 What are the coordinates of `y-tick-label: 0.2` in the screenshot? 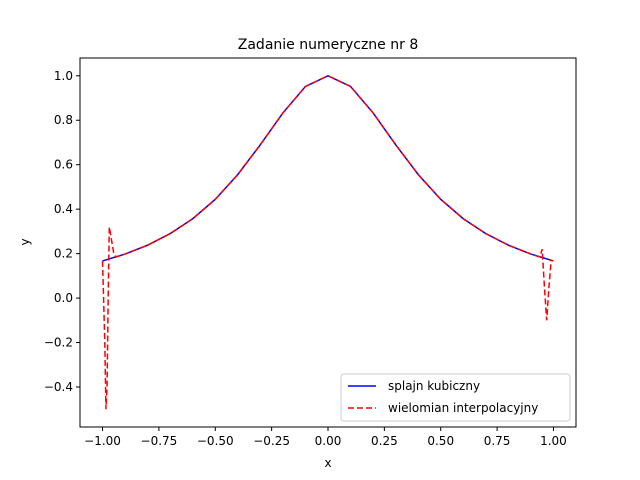 It's located at (63, 254).